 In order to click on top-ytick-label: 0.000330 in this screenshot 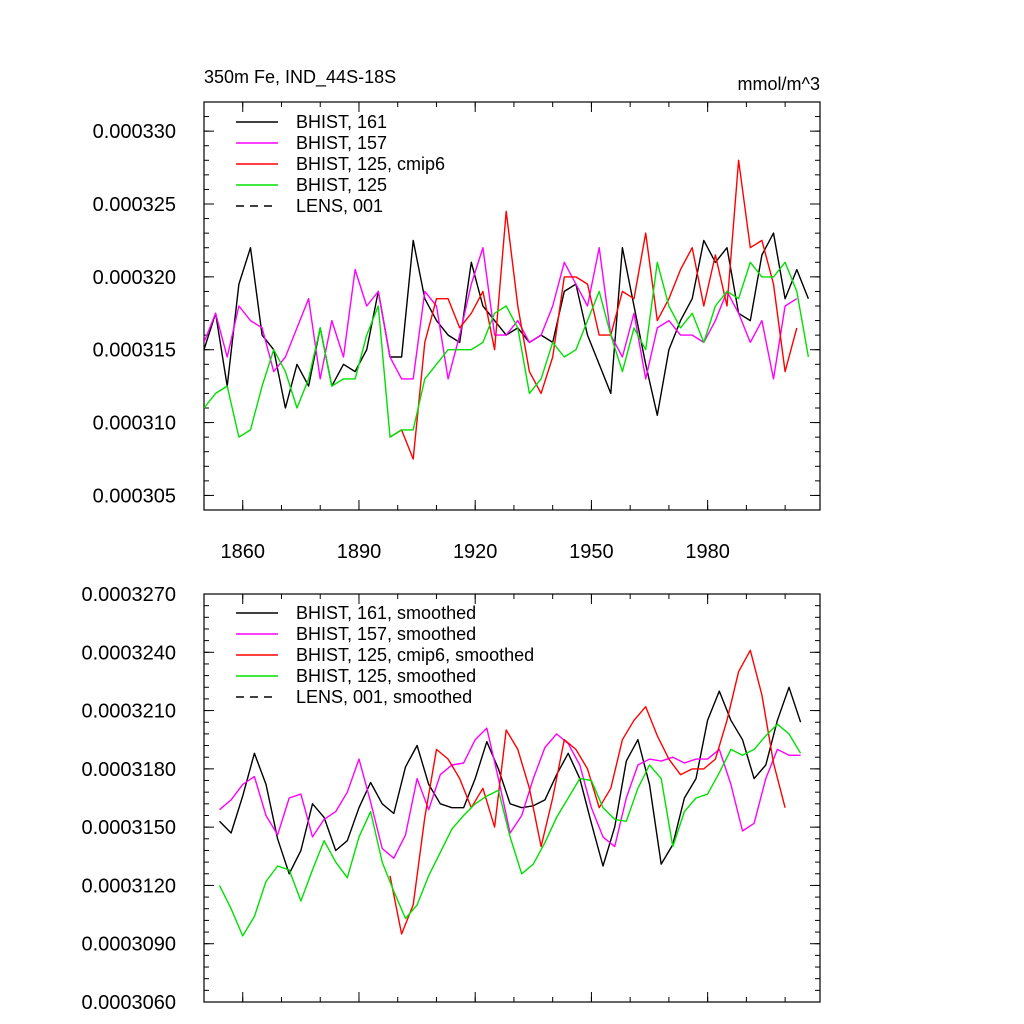, I will do `click(134, 132)`.